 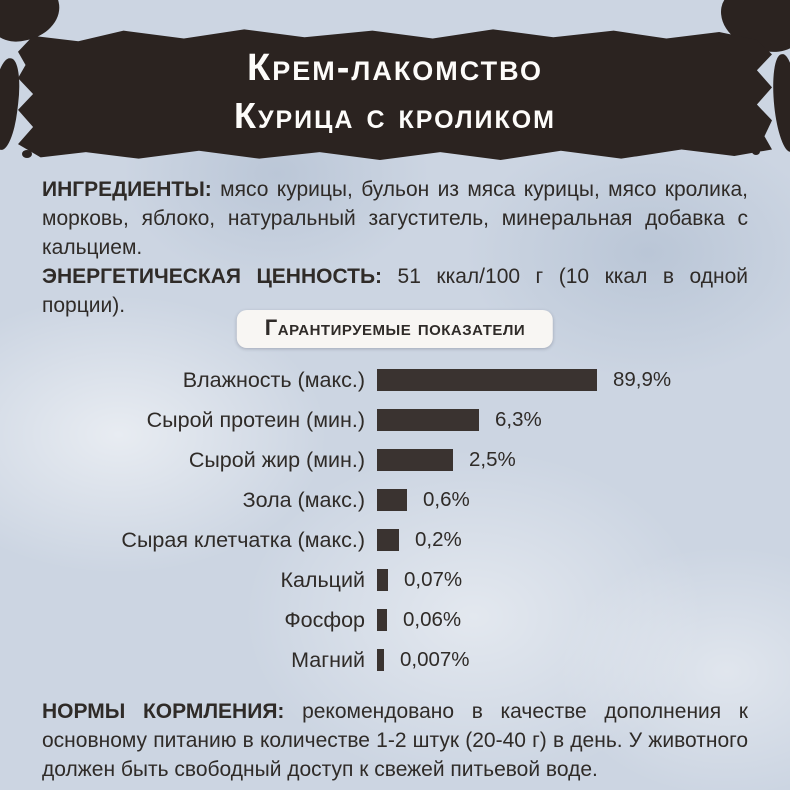 What do you see at coordinates (276, 459) in the screenshot?
I see `nutrient-label: Сырой жир (мин.)` at bounding box center [276, 459].